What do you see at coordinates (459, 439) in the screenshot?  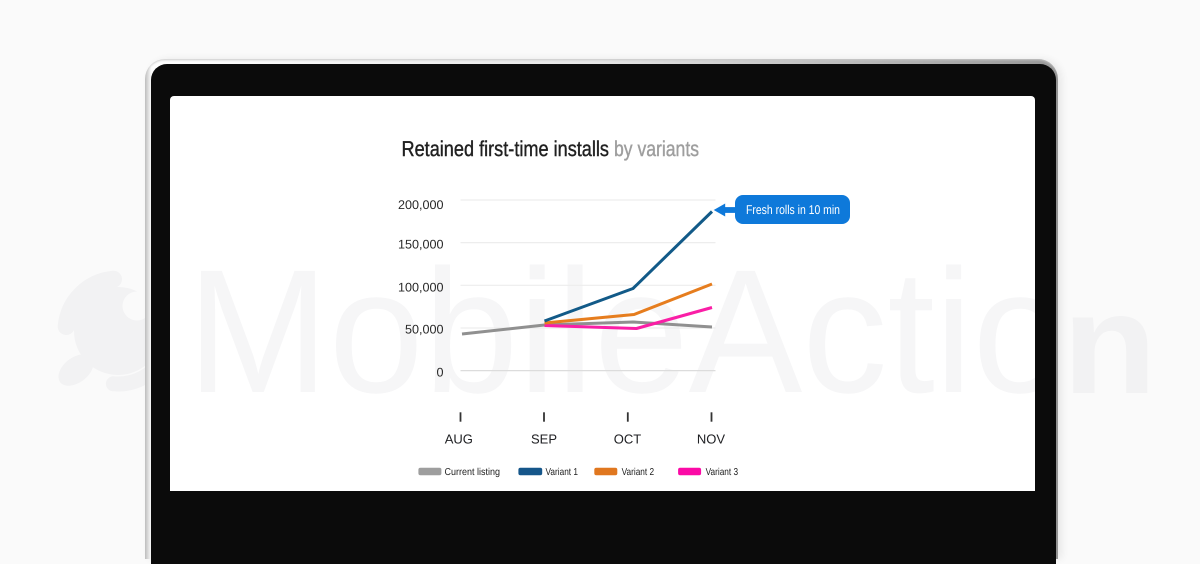 I see `svg-text: AUG` at bounding box center [459, 439].